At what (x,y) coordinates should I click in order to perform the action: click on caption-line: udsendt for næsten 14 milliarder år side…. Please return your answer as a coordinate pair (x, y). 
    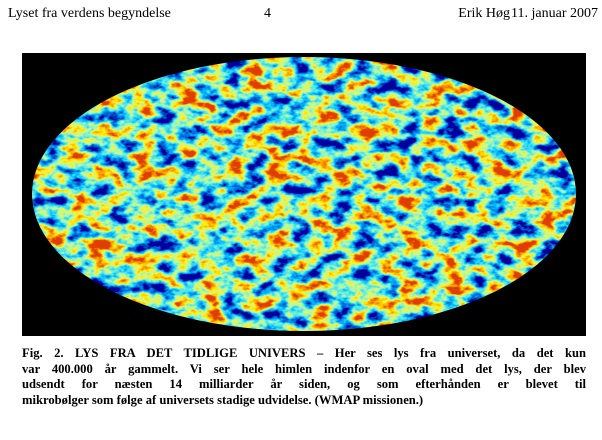
    Looking at the image, I should click on (304, 384).